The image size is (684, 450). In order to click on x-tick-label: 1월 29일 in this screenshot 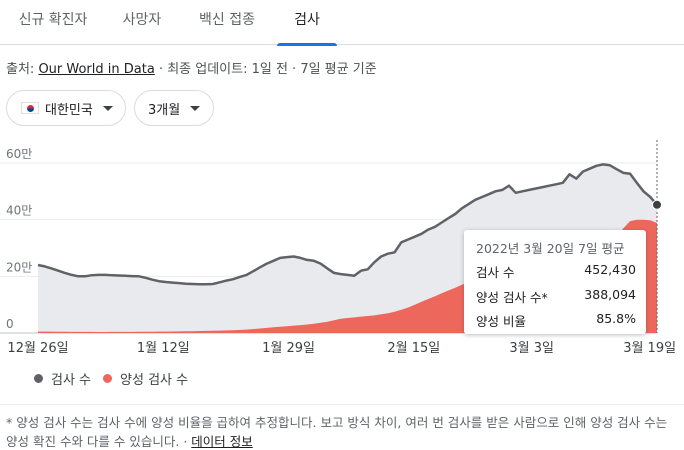, I will do `click(288, 348)`.